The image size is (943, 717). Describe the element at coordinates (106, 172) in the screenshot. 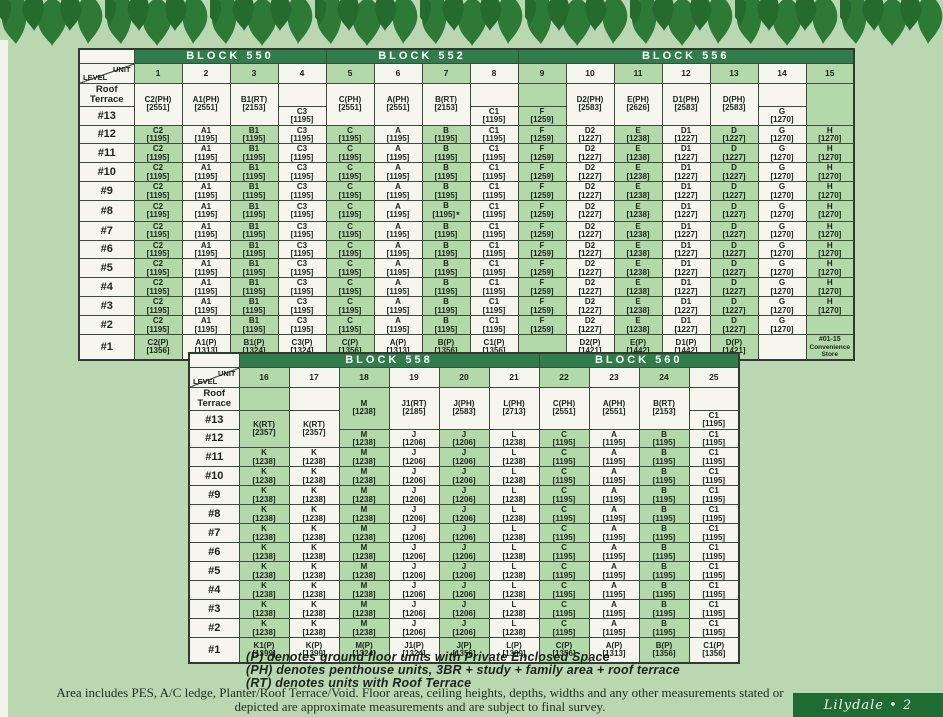

I see `level-label: #10` at that location.